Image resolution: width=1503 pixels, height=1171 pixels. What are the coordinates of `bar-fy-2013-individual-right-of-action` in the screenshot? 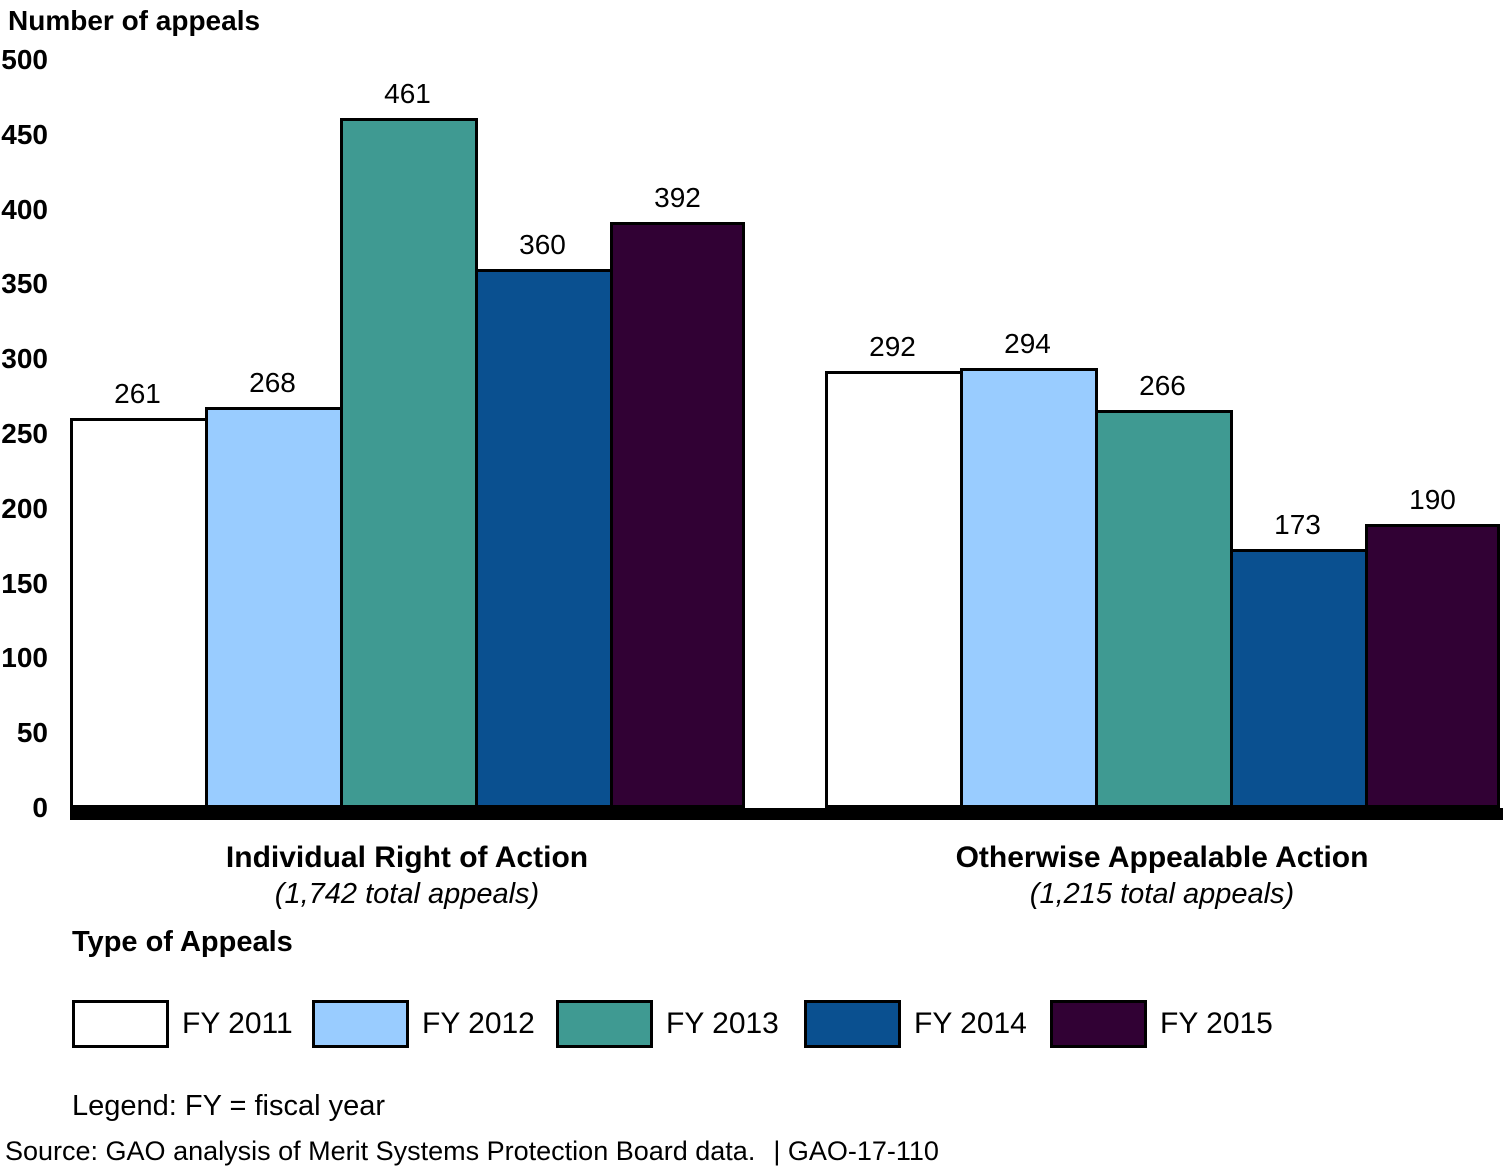 It's located at (409, 463).